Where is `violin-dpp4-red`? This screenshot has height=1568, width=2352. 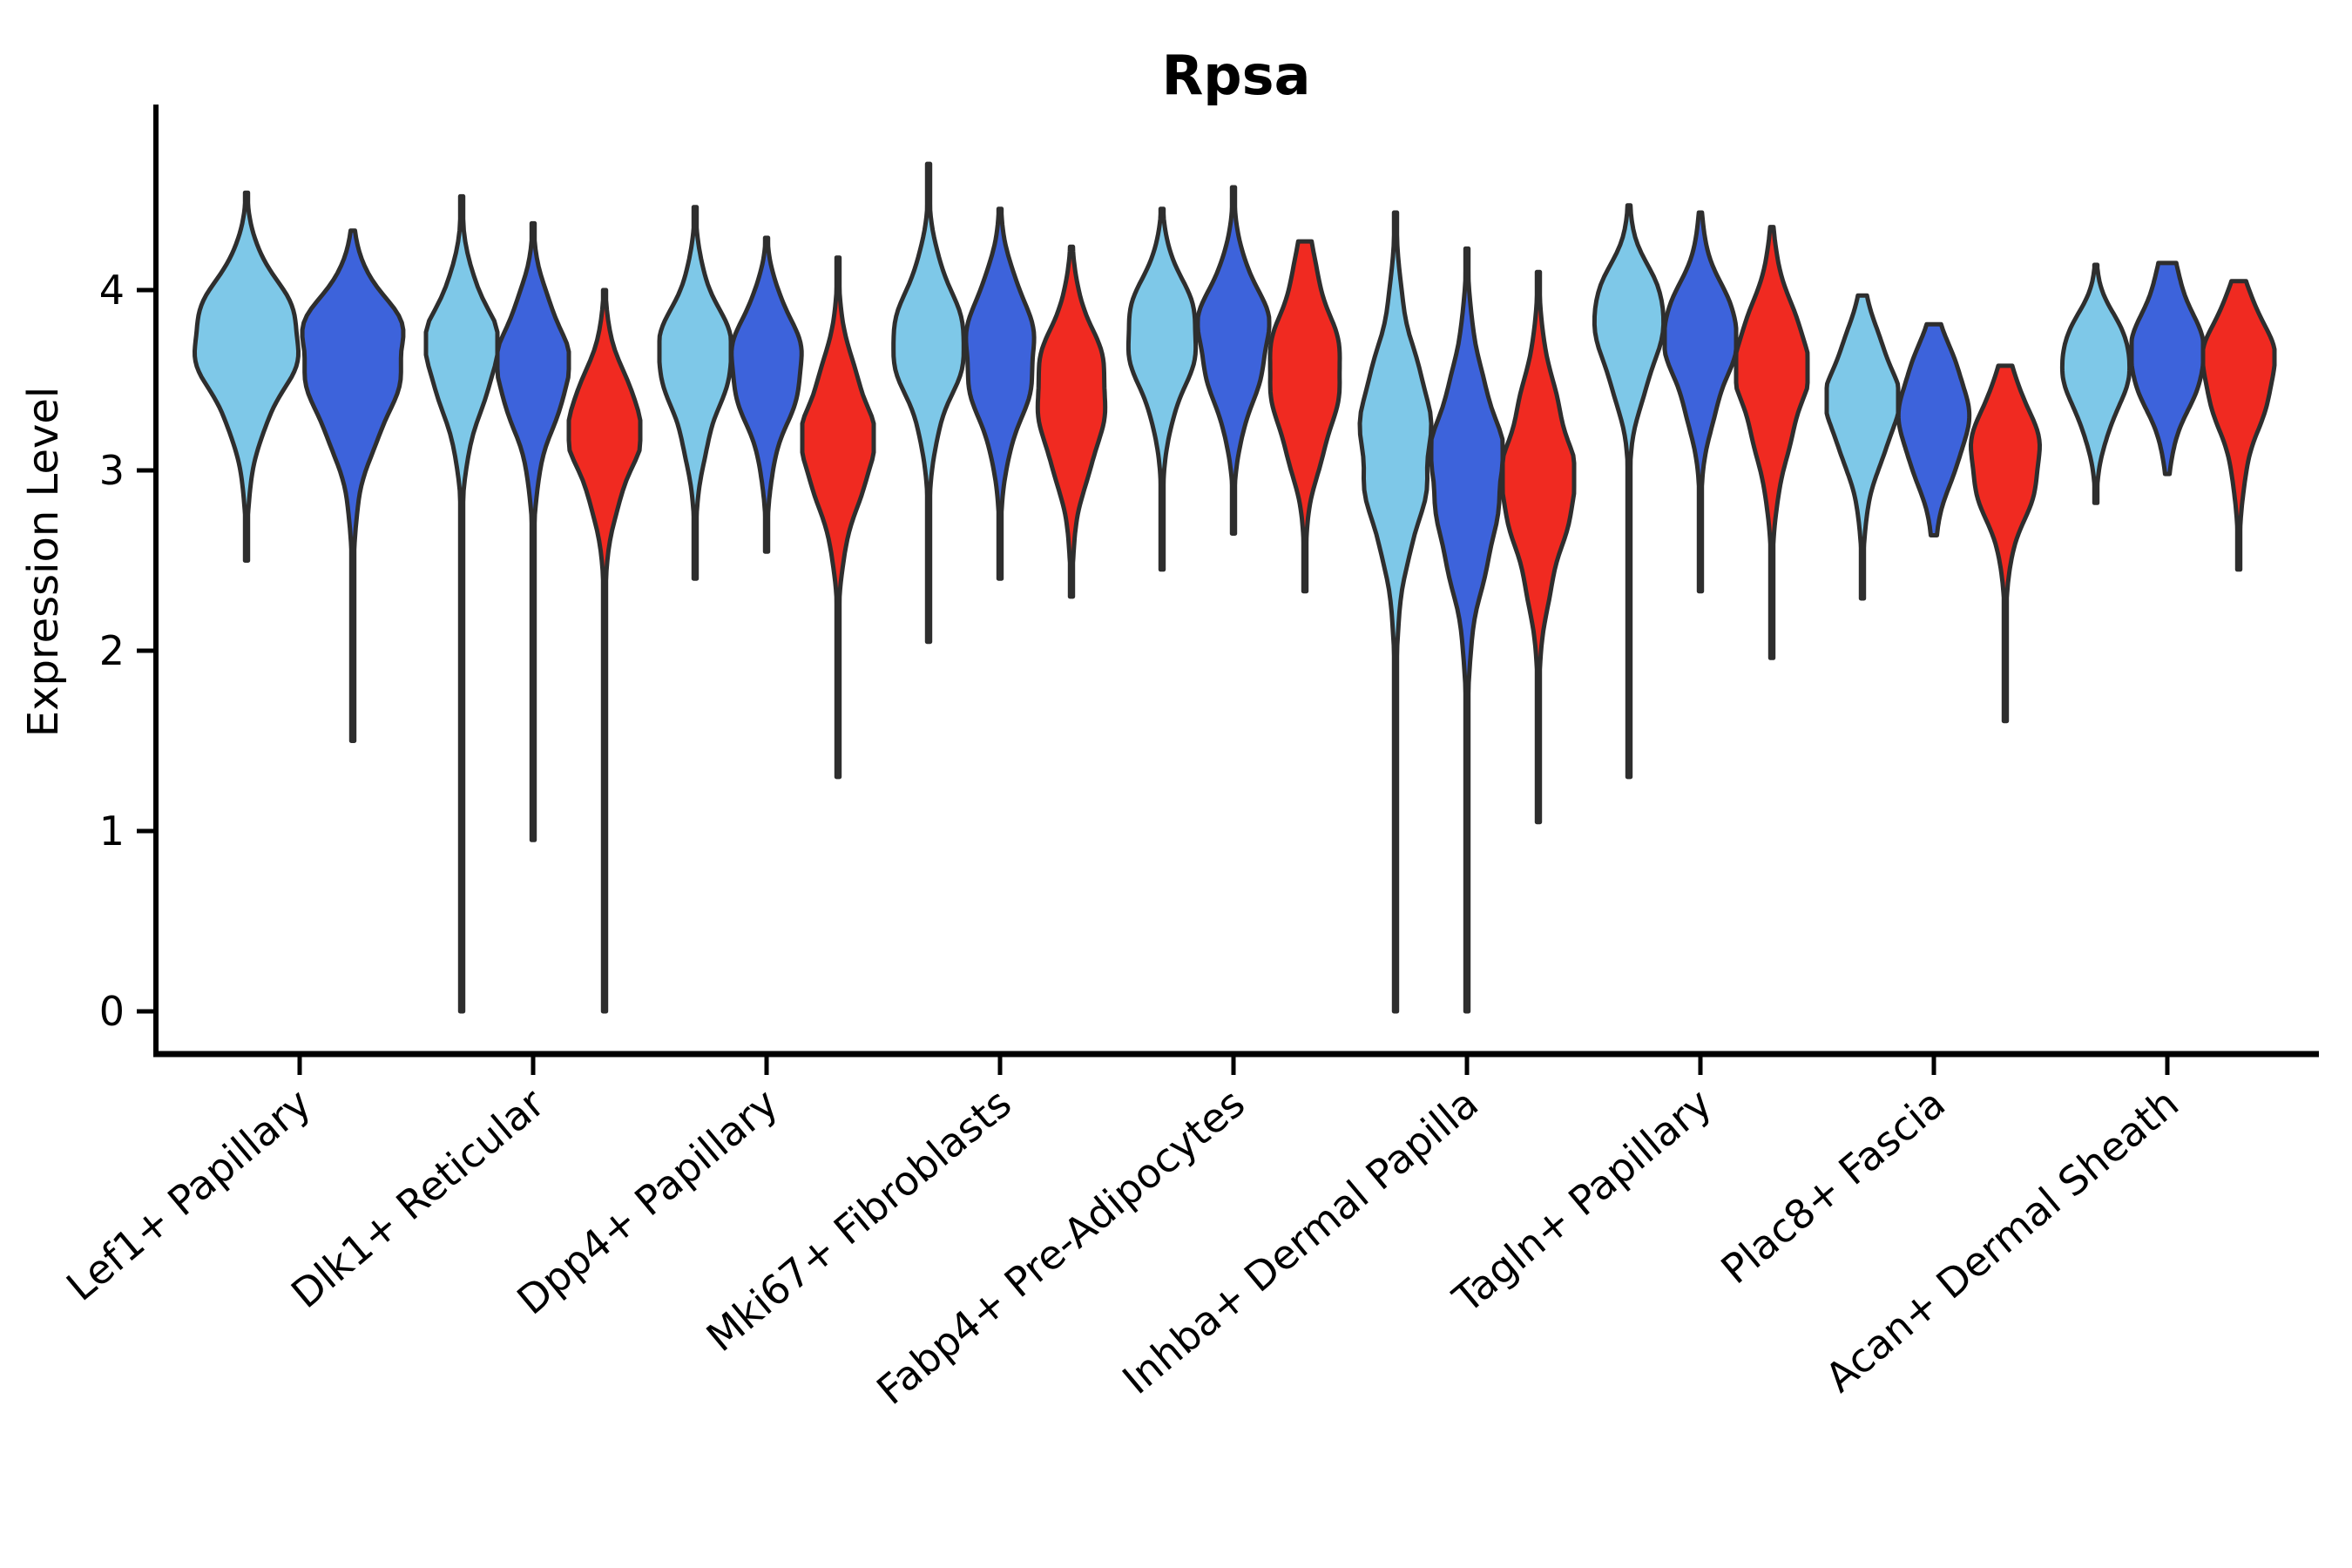
violin-dpp4-red is located at coordinates (838, 517).